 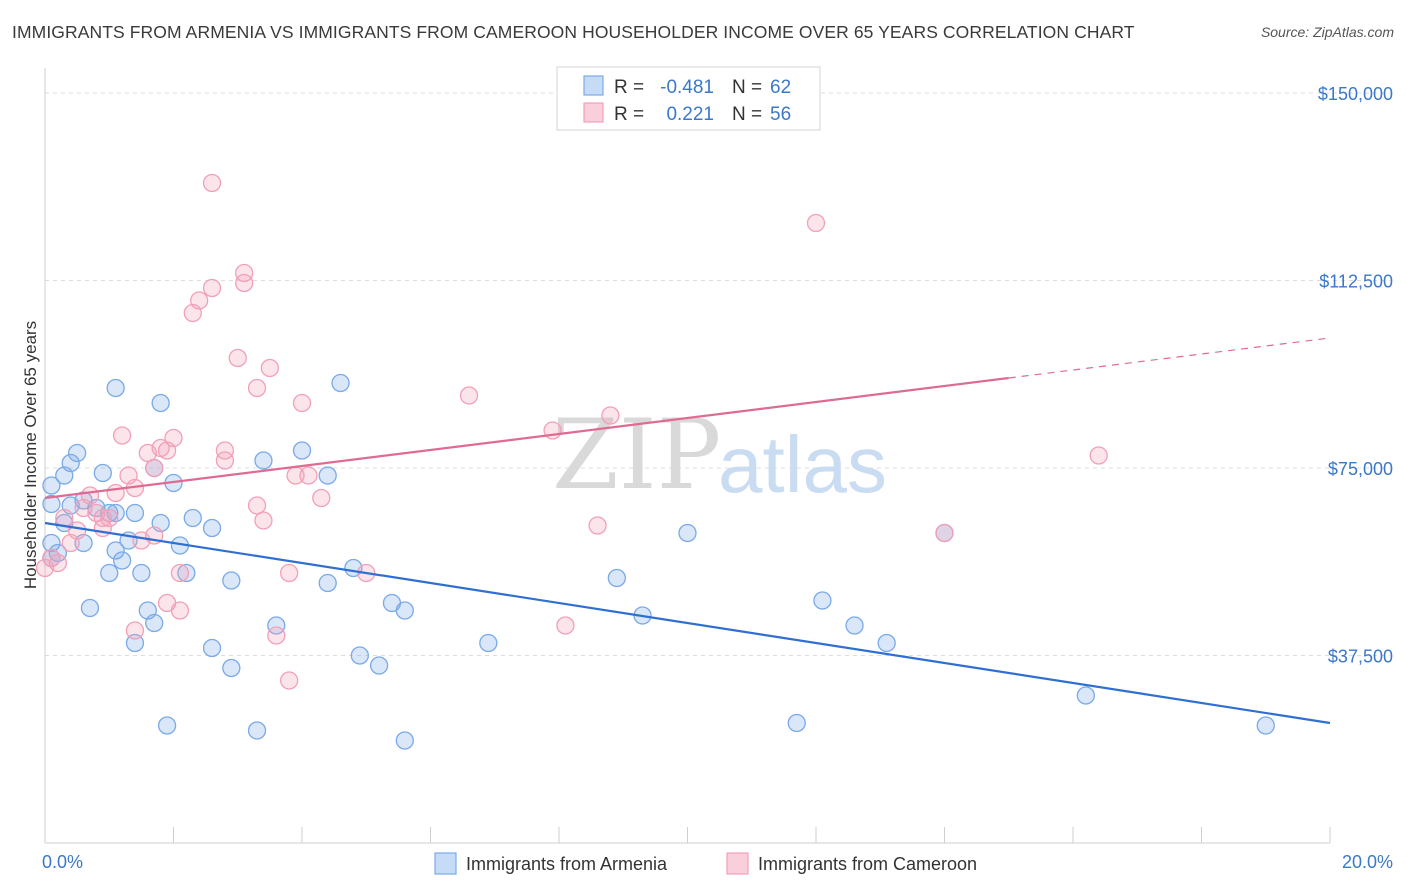 What do you see at coordinates (1360, 657) in the screenshot?
I see `y-tick-label-0: $37,500` at bounding box center [1360, 657].